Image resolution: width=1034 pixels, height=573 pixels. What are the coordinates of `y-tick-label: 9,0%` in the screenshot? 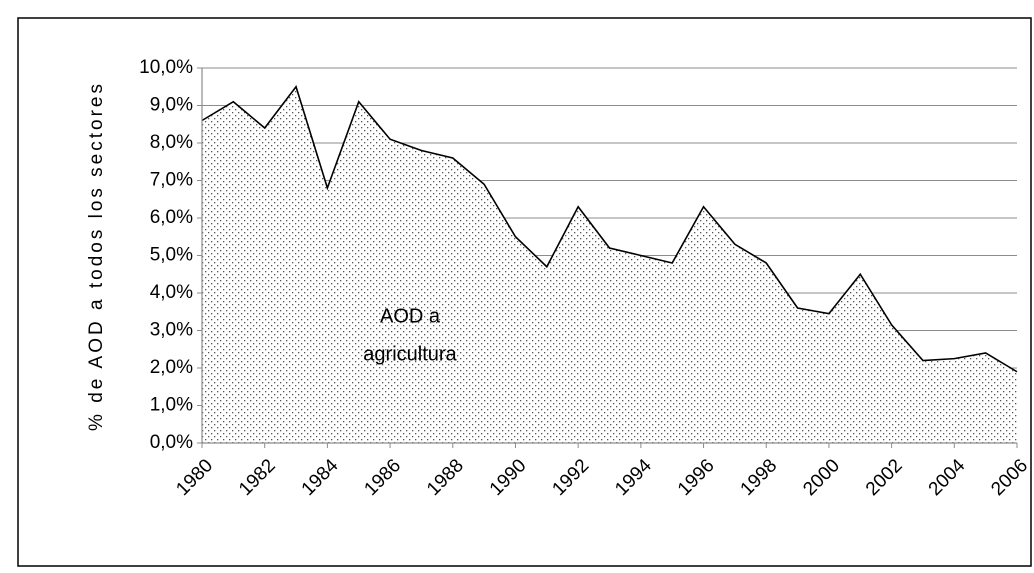 It's located at (171, 105).